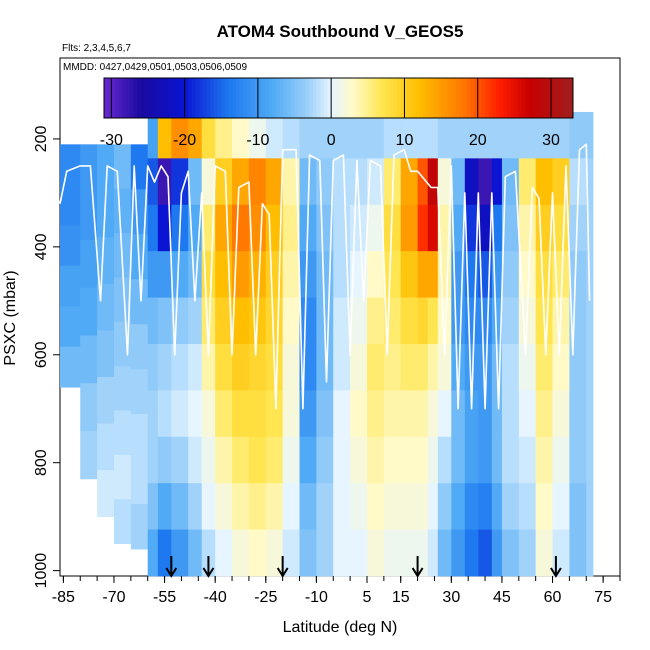 The height and width of the screenshot is (650, 650). What do you see at coordinates (340, 31) in the screenshot?
I see `chart-title: ATOM4 Southbound V_GEOS5` at bounding box center [340, 31].